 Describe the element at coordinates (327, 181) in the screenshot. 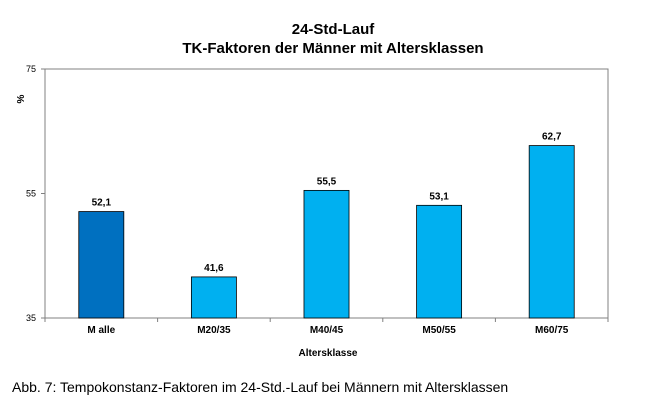

I see `data-label: 55,5` at that location.